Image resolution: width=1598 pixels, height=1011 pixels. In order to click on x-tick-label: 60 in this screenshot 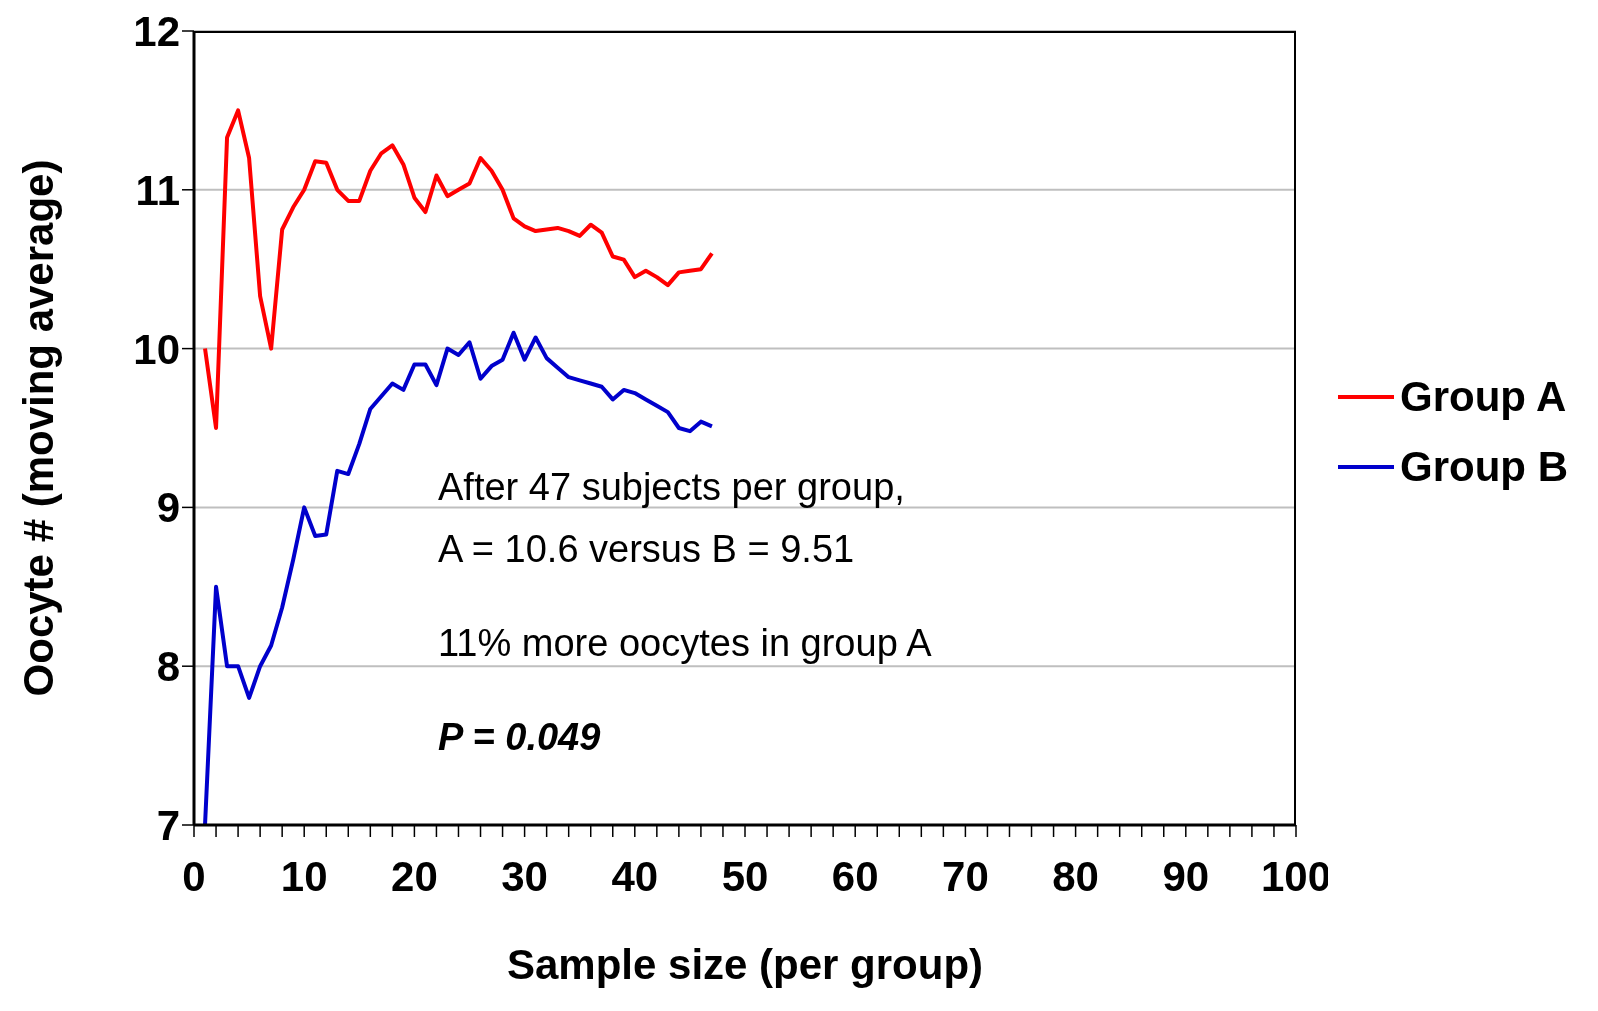, I will do `click(855, 876)`.